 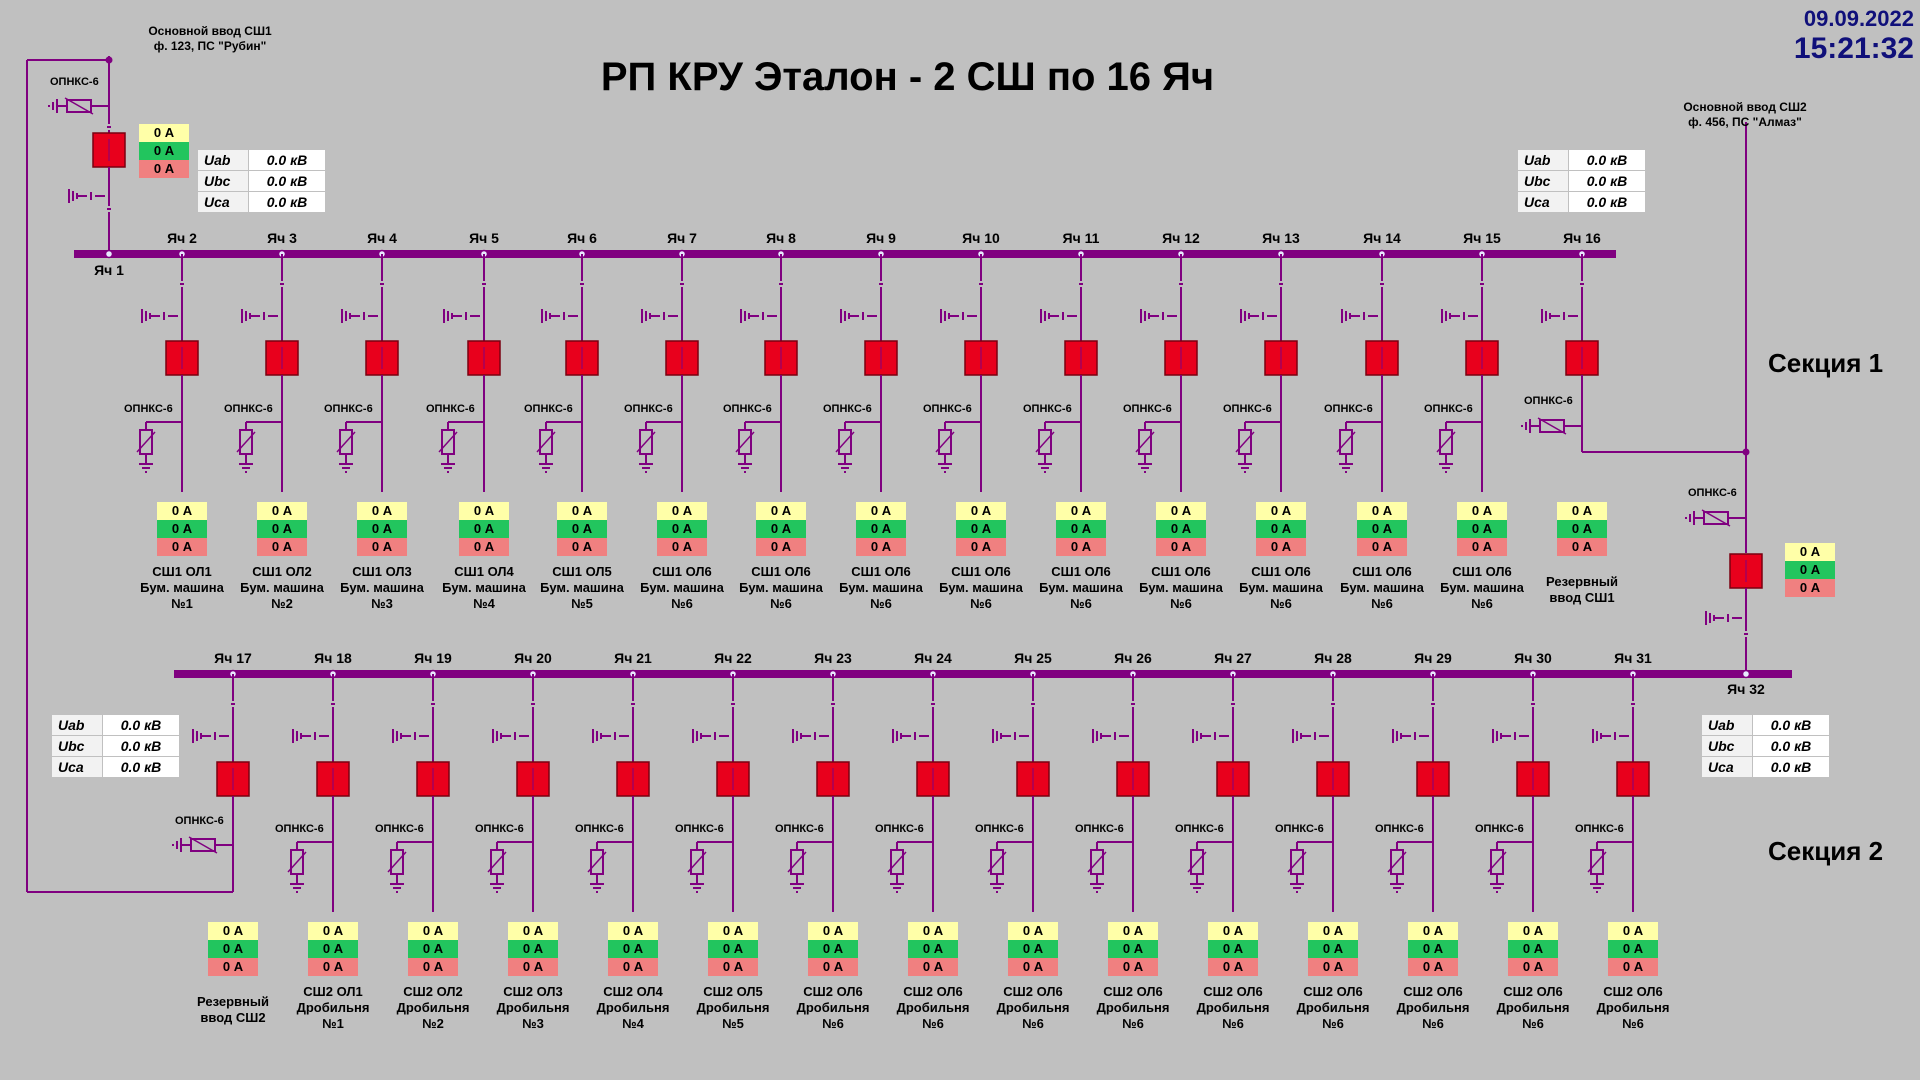 I want to click on cell-label: Яч 16, so click(x=1582, y=238).